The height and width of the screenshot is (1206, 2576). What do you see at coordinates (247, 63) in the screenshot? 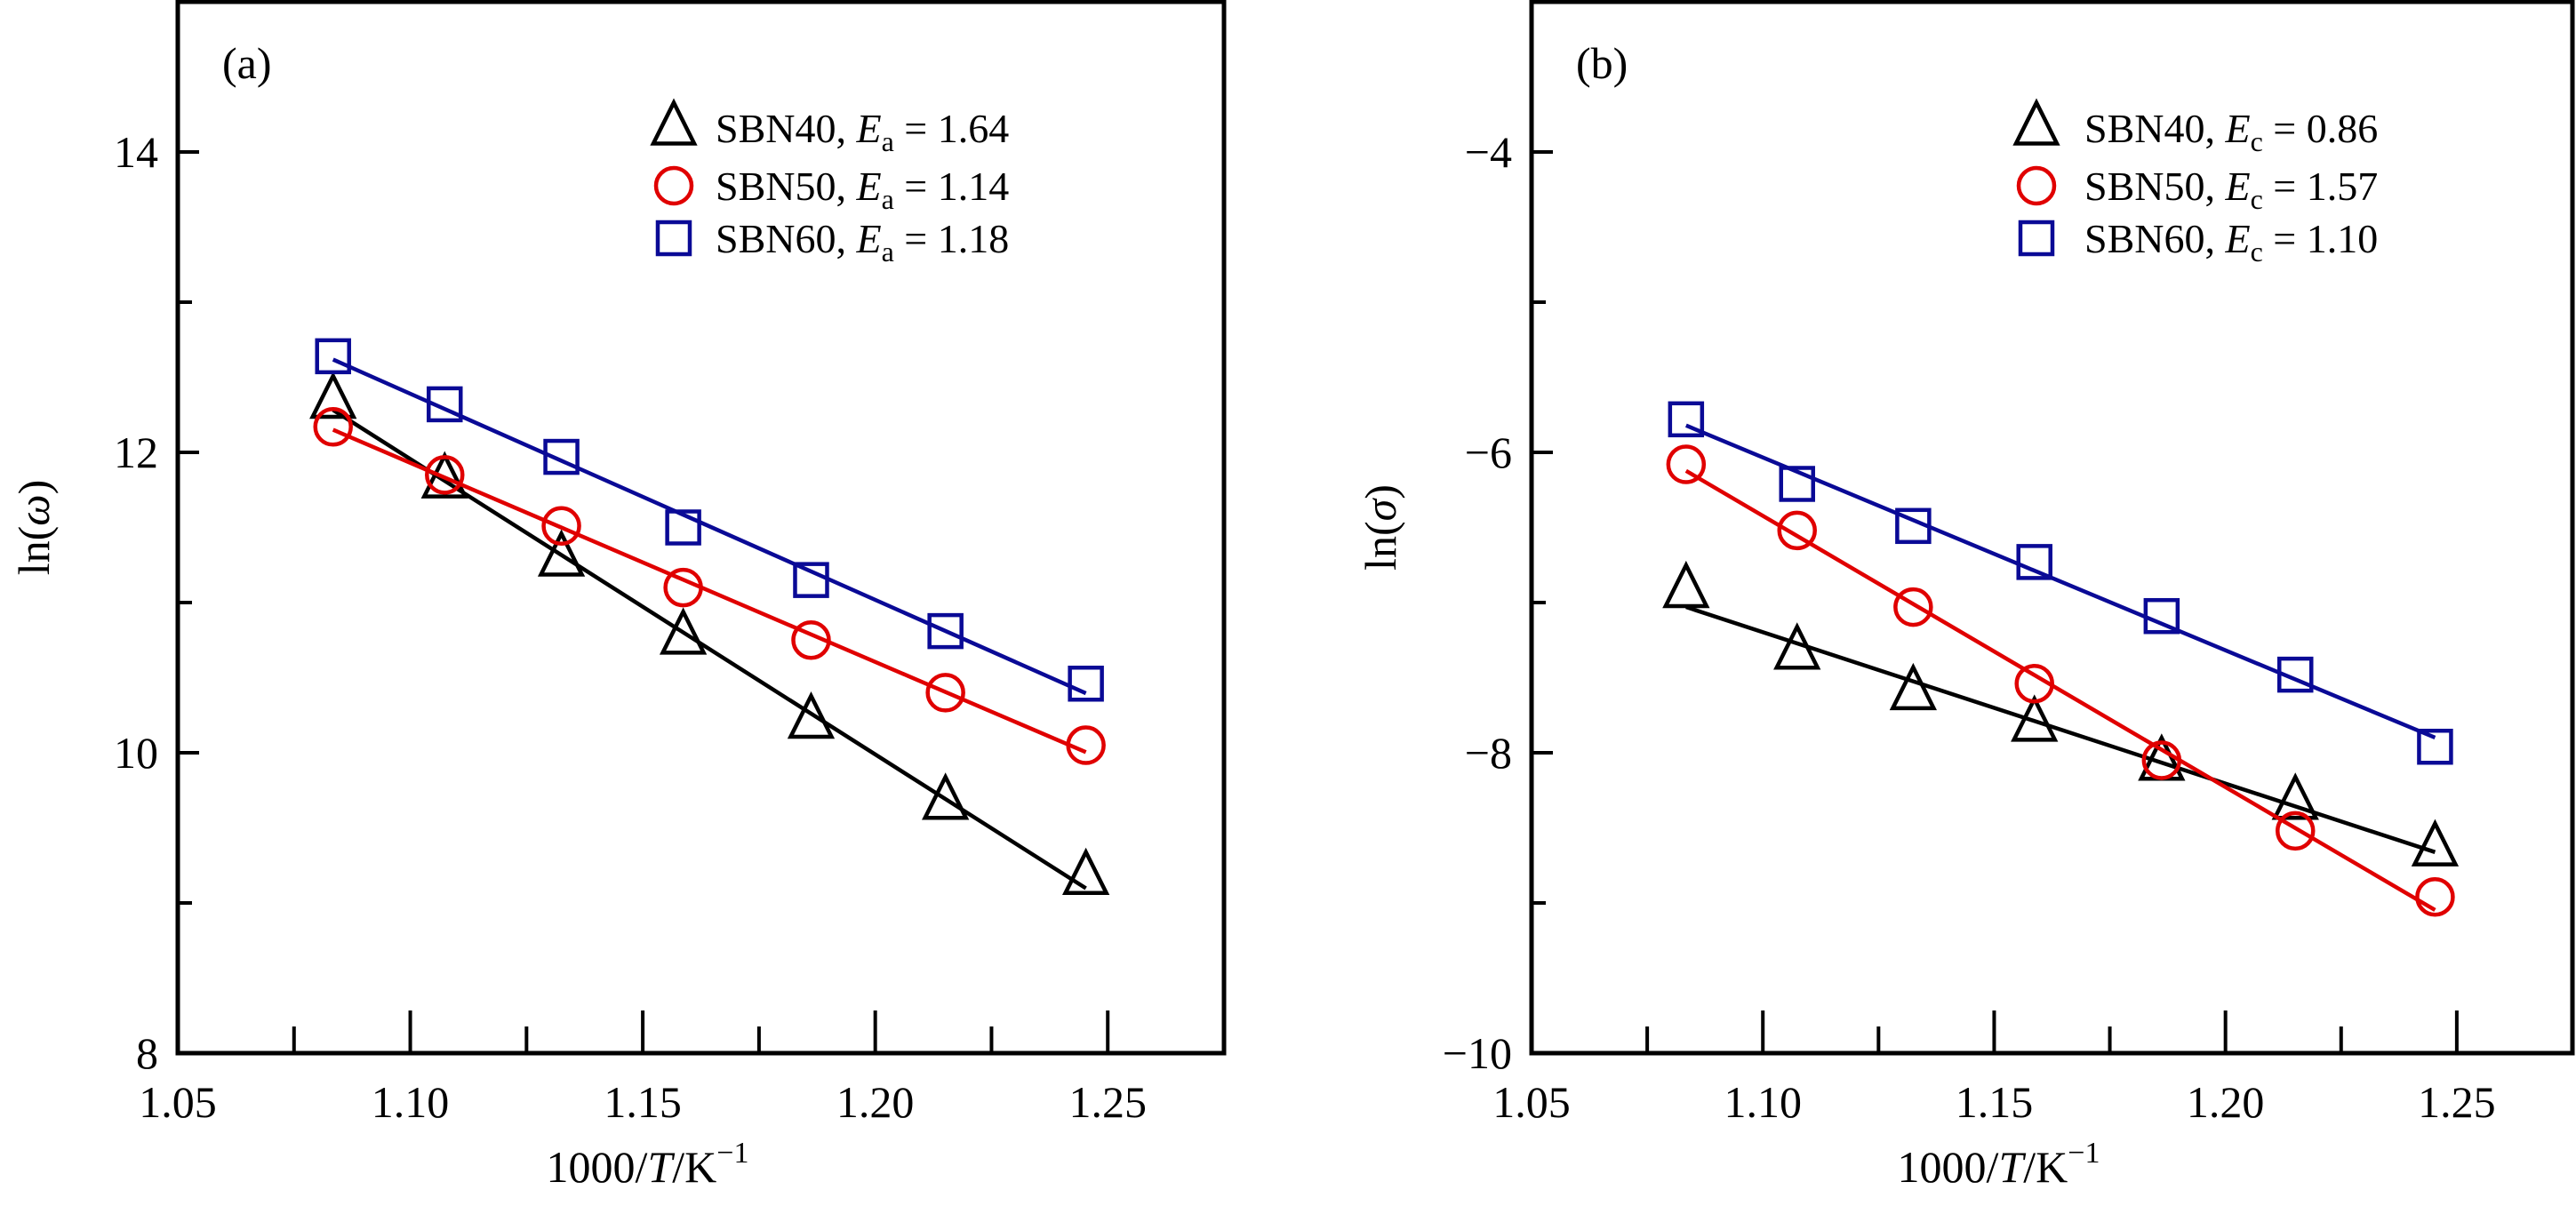
I see `panel-label: (a)` at bounding box center [247, 63].